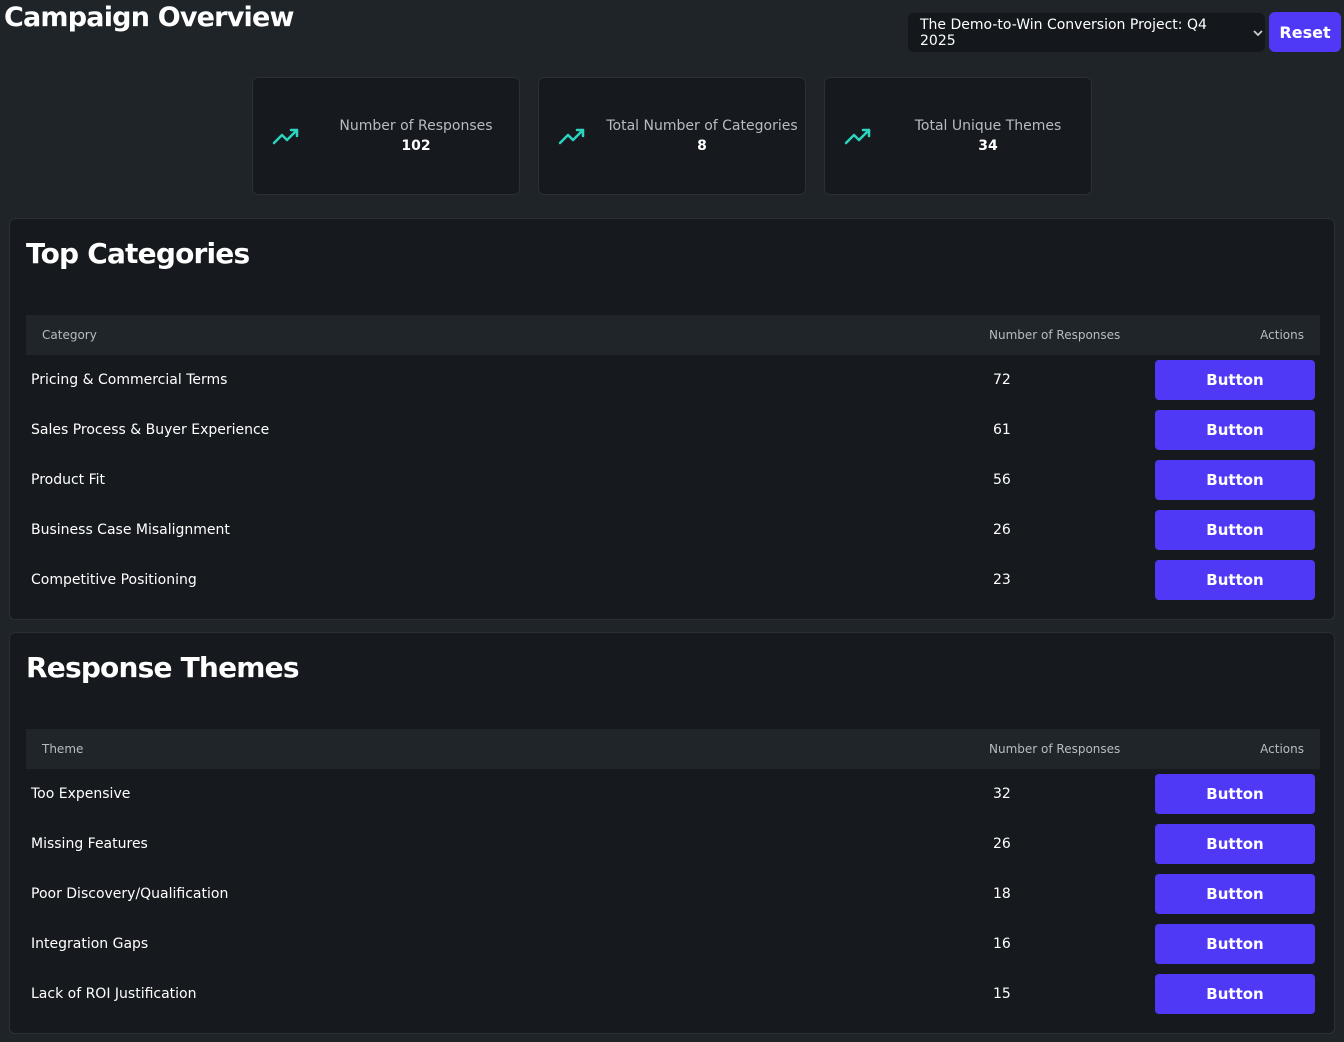  I want to click on reset-button: Reset, so click(1305, 32).